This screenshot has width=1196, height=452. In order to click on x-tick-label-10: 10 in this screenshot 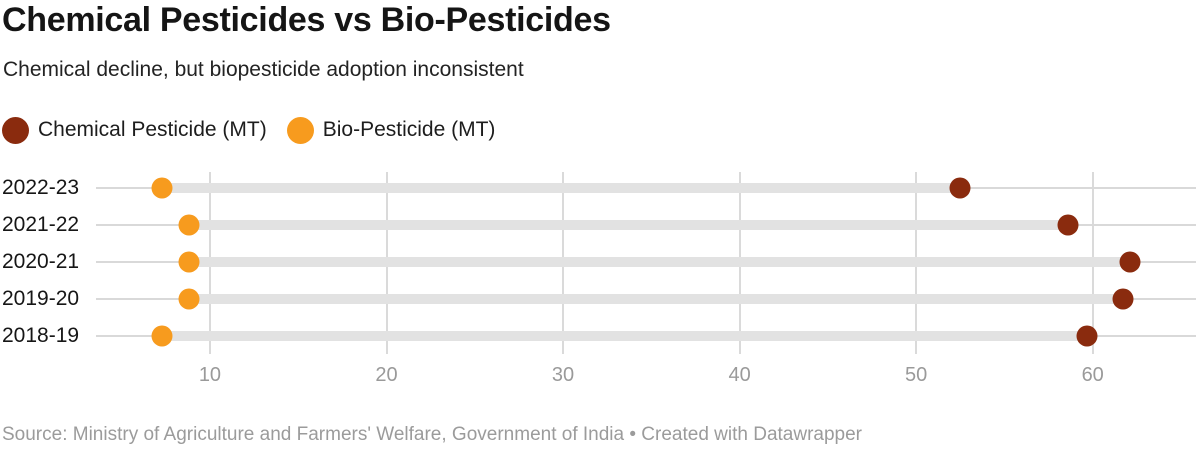, I will do `click(210, 375)`.